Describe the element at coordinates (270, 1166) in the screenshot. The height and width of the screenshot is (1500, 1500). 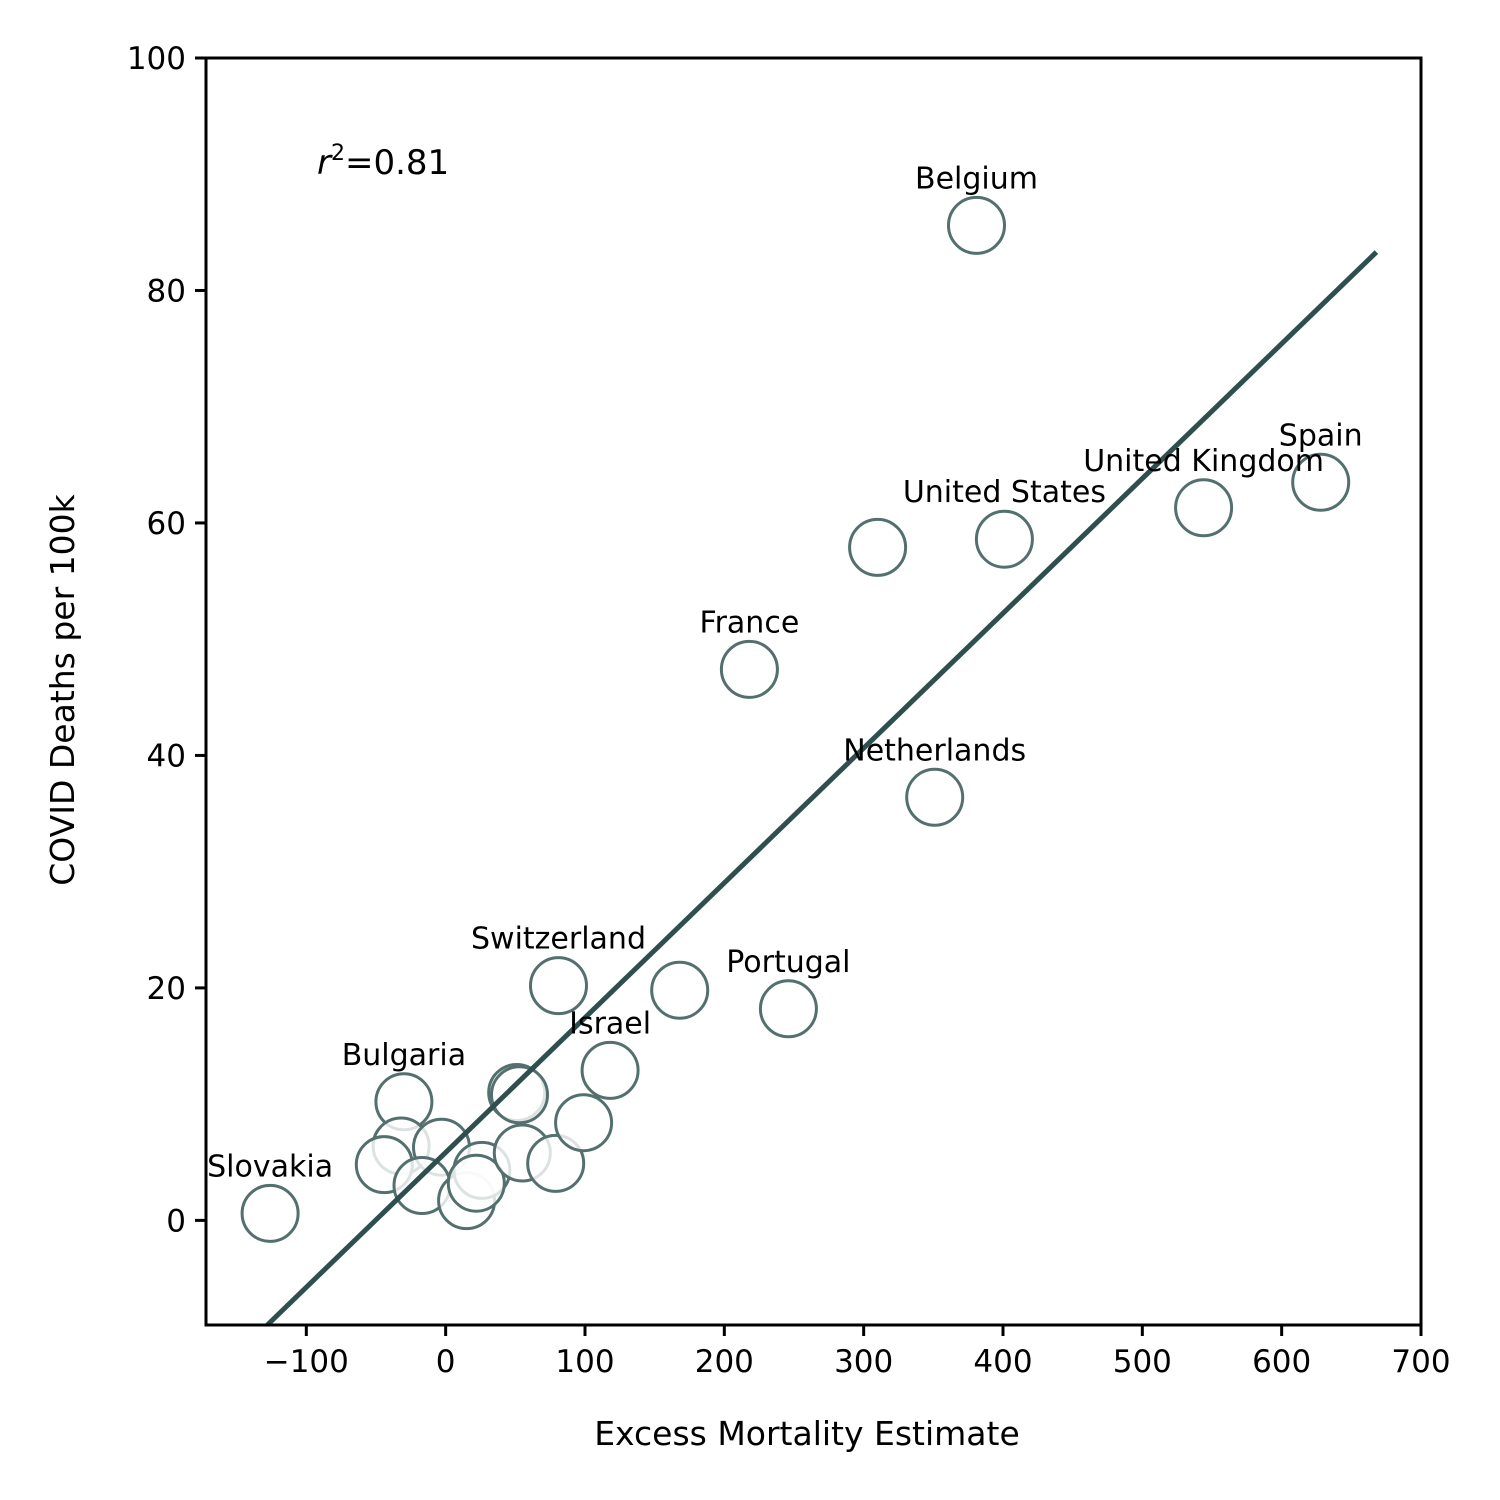
I see `point-label: Slovakia` at that location.